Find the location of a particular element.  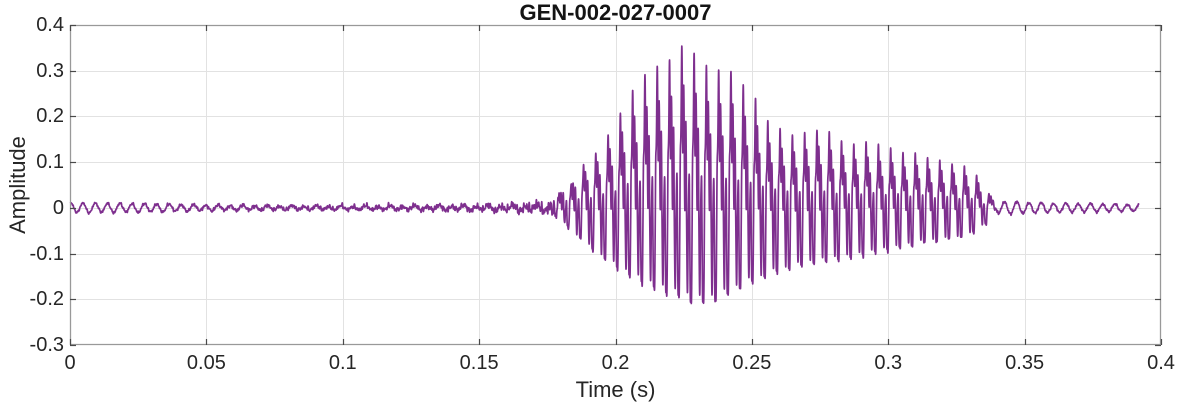

x-tick-label: 0.35 is located at coordinates (1025, 363).